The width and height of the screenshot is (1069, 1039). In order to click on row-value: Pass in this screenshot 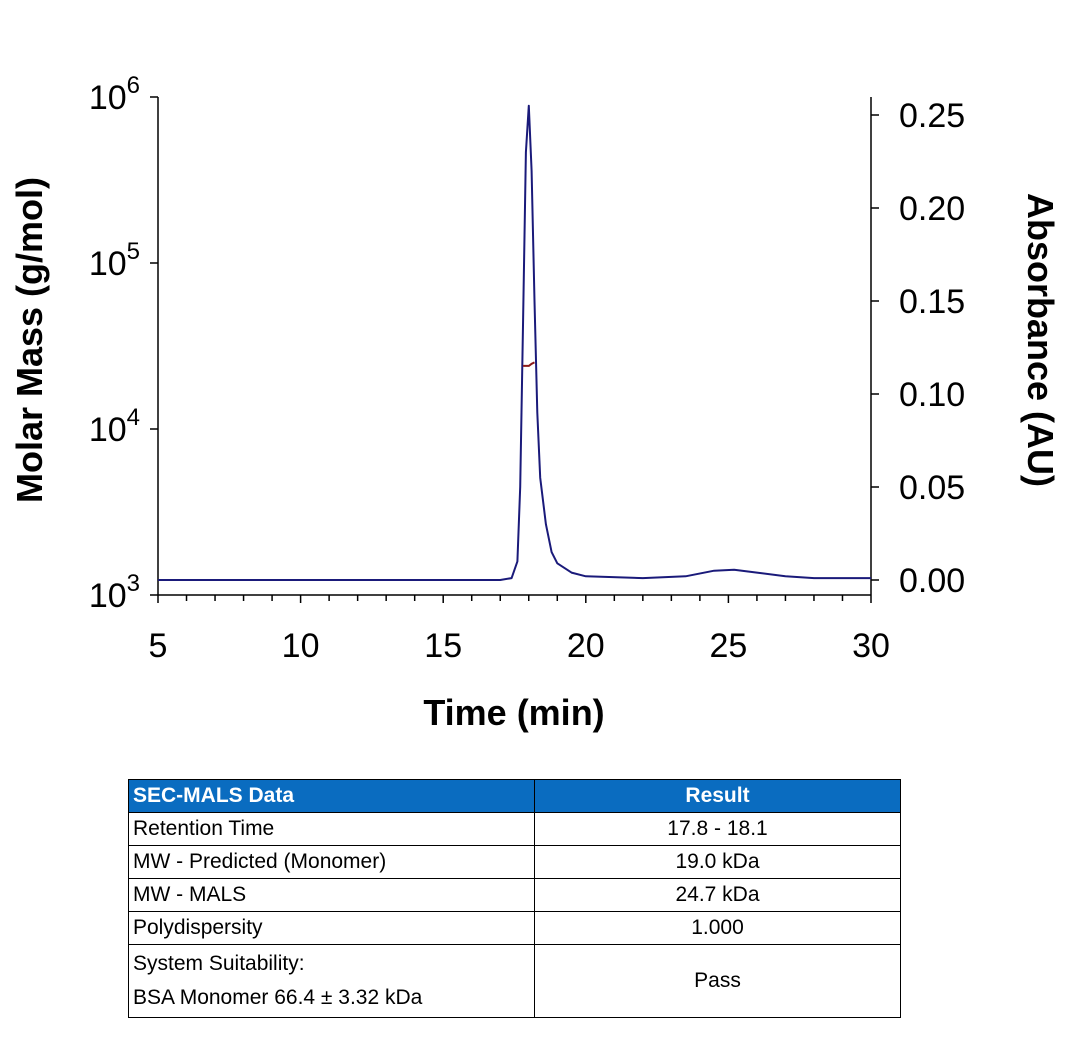, I will do `click(717, 981)`.